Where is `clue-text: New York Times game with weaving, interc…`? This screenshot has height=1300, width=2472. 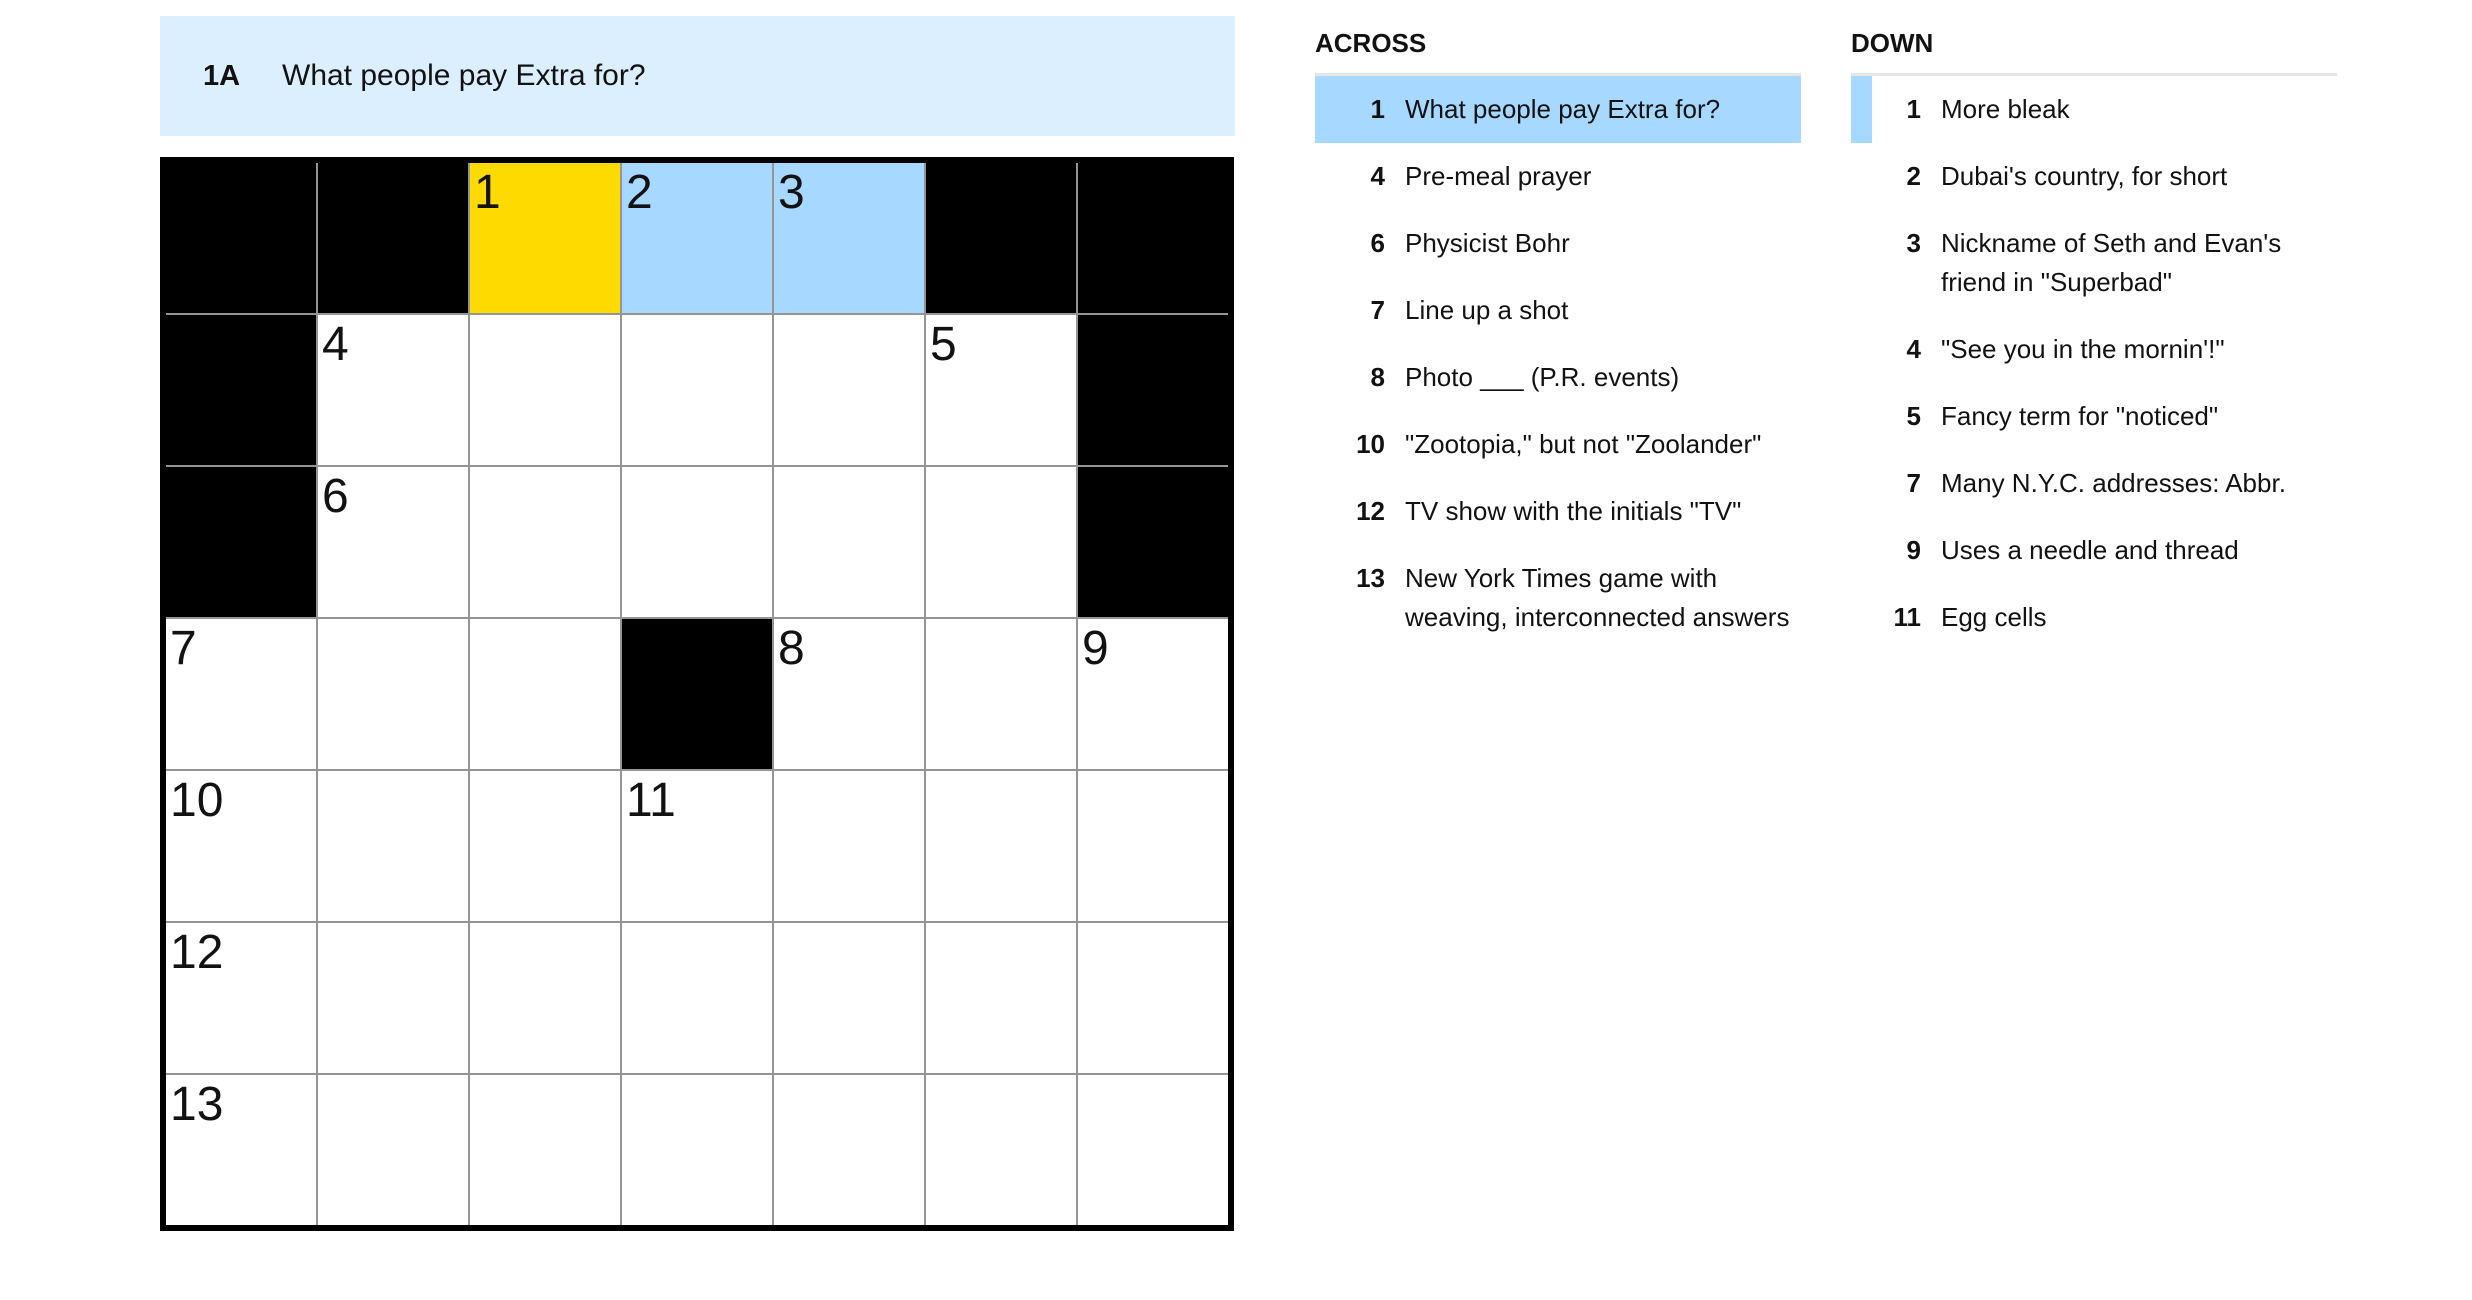 clue-text: New York Times game with weaving, interc… is located at coordinates (1597, 597).